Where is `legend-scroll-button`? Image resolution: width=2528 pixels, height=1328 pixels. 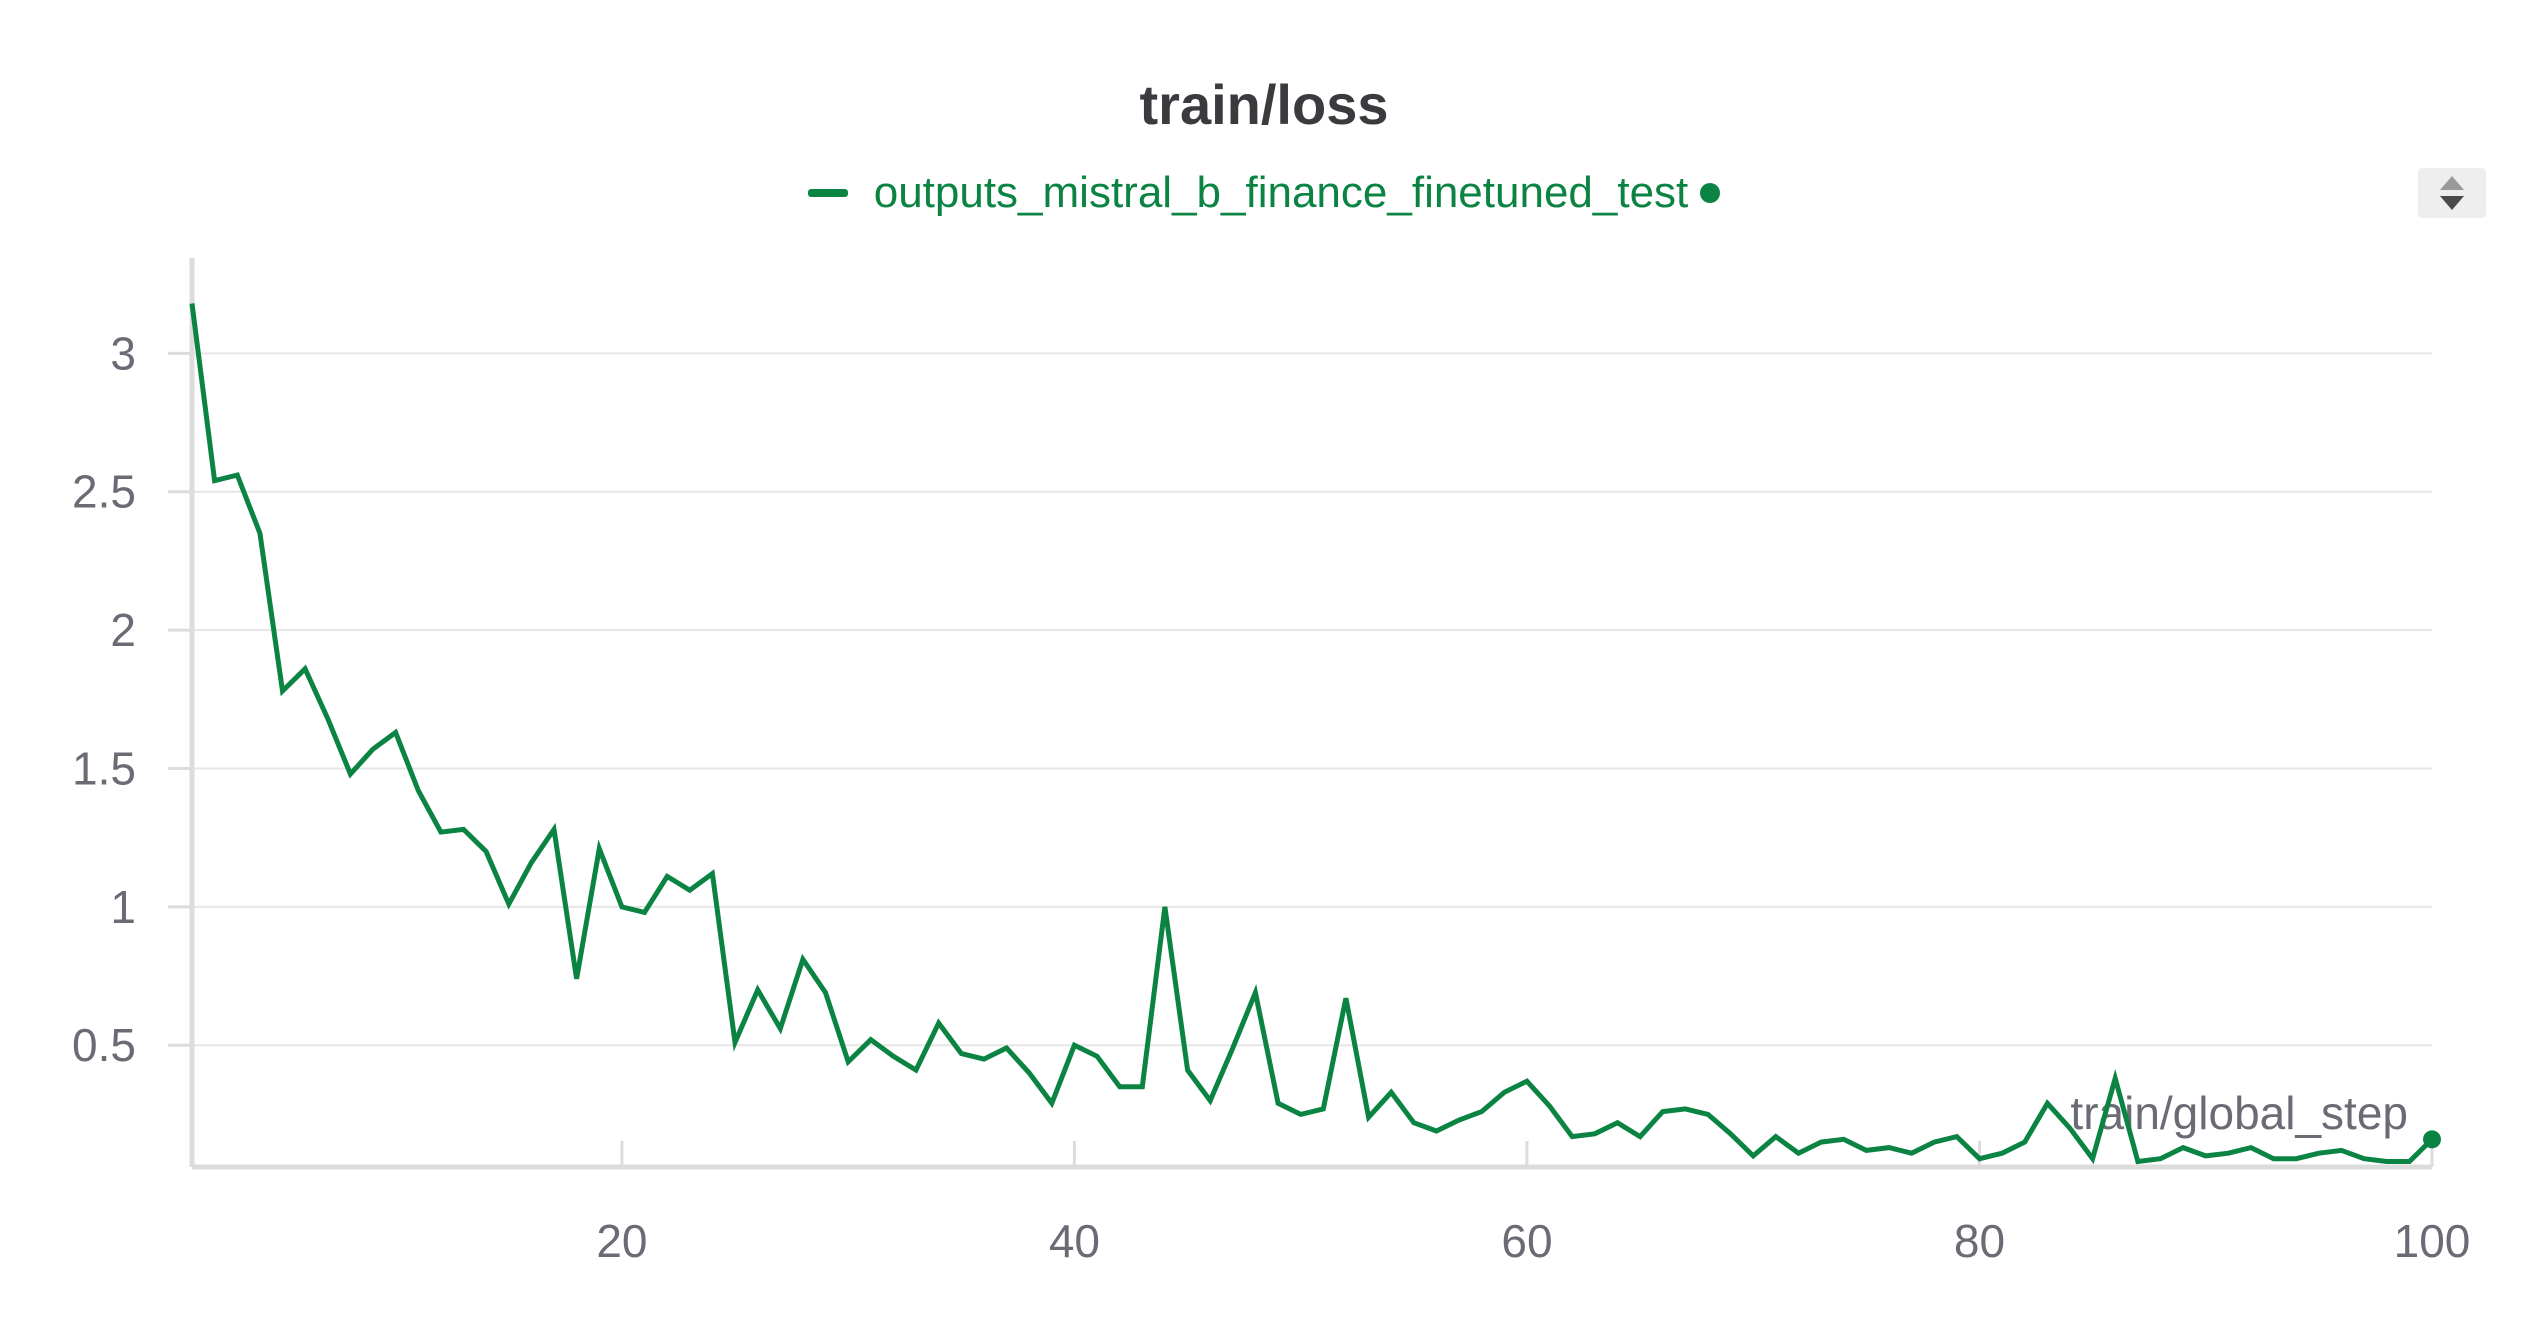
legend-scroll-button is located at coordinates (2452, 193).